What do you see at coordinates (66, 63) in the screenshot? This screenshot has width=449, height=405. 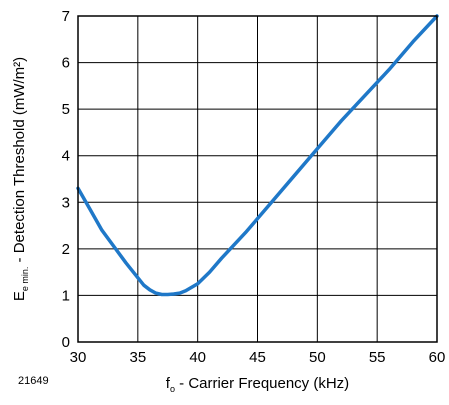 I see `y-tick-label: 6` at bounding box center [66, 63].